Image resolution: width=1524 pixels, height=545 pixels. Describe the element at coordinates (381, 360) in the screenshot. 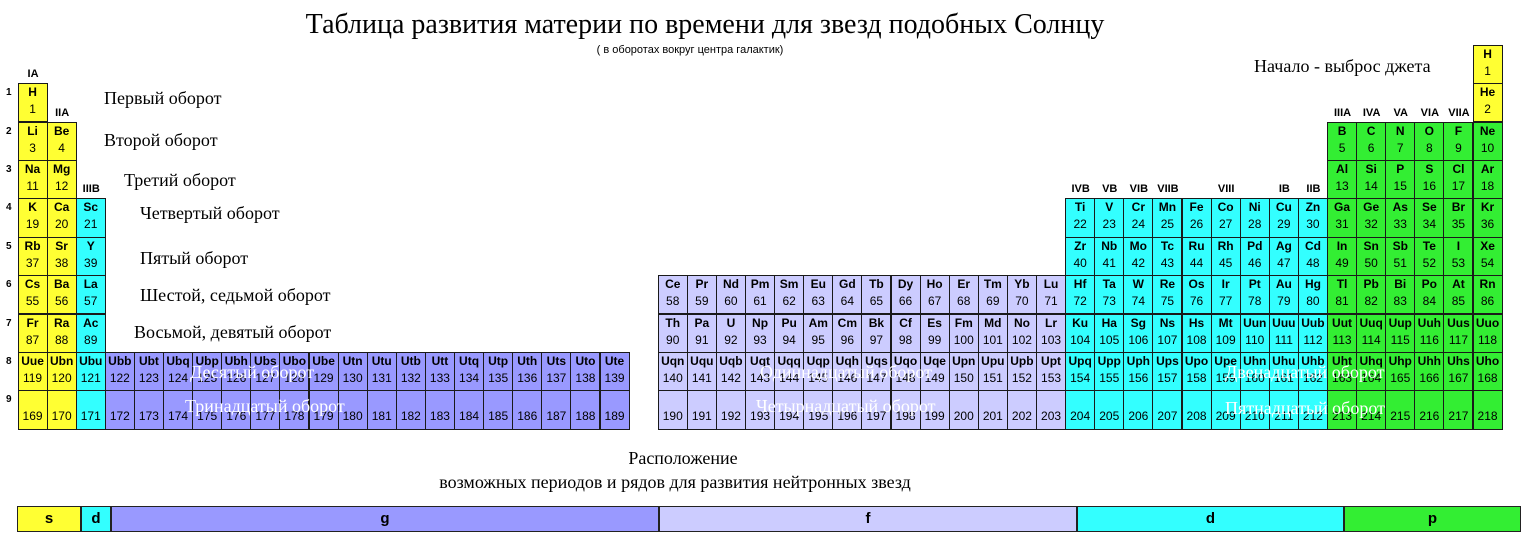

I see `element-symbol: Utu` at that location.